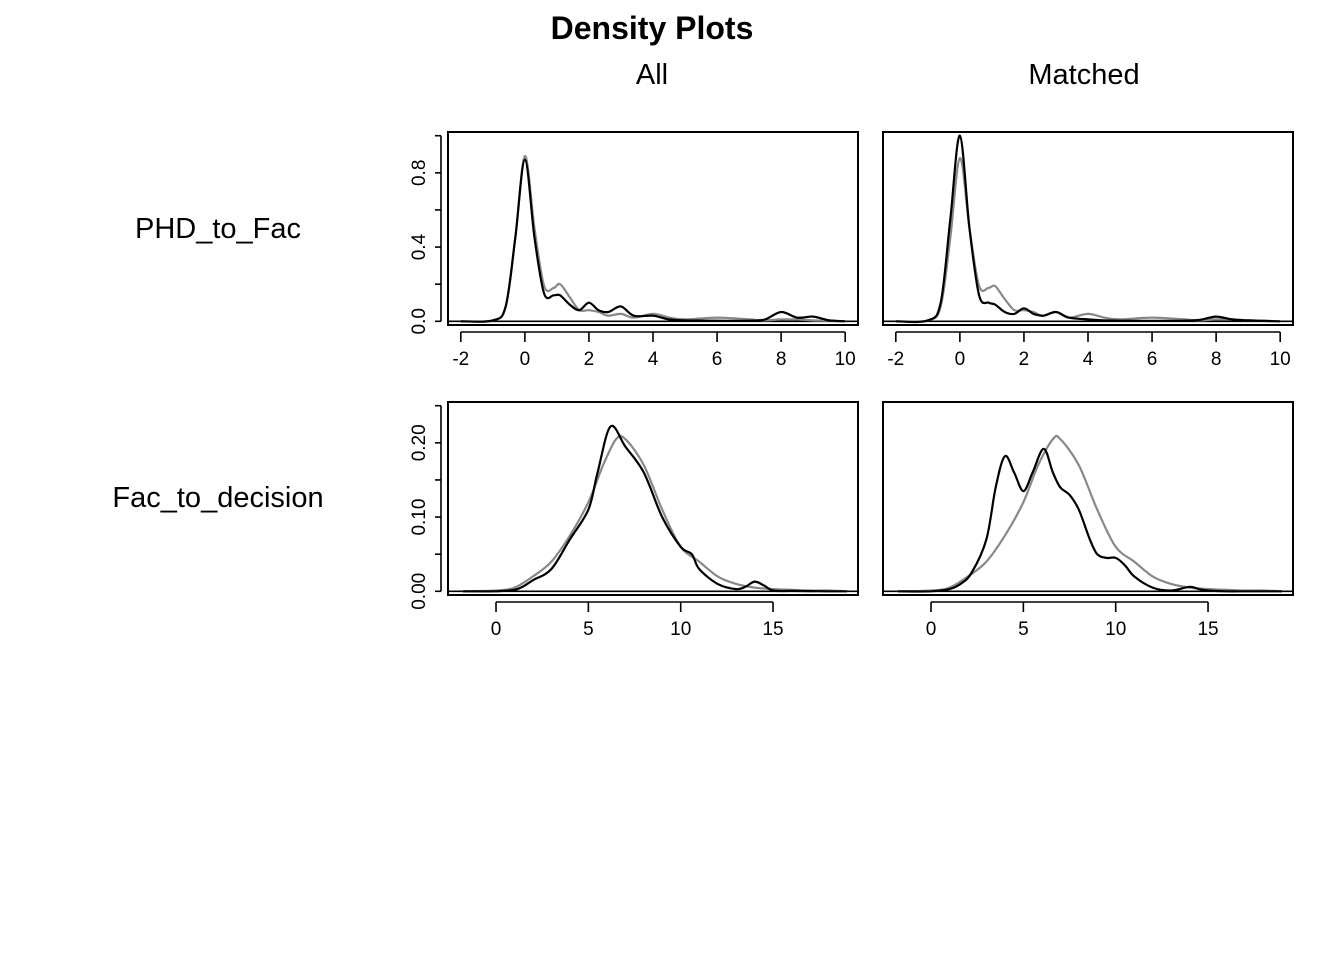 The height and width of the screenshot is (960, 1344). I want to click on column-label-all: All, so click(652, 75).